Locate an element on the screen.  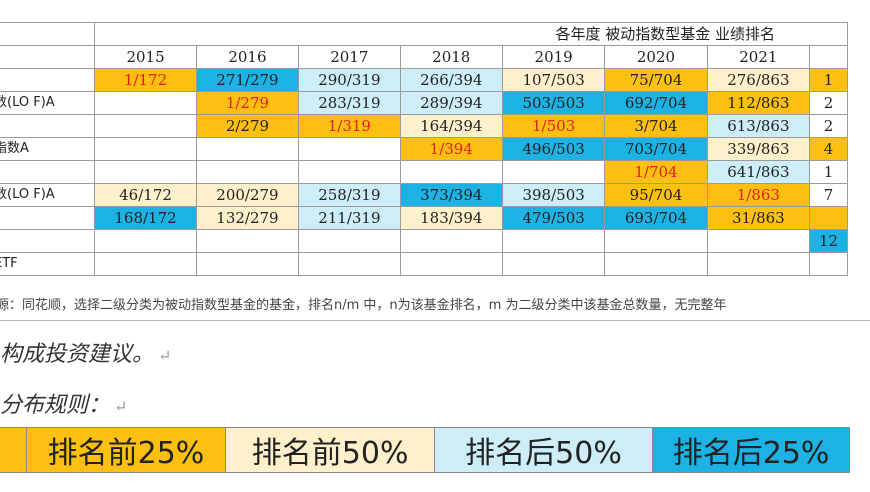
rank-cell: 183/394 is located at coordinates (451, 218).